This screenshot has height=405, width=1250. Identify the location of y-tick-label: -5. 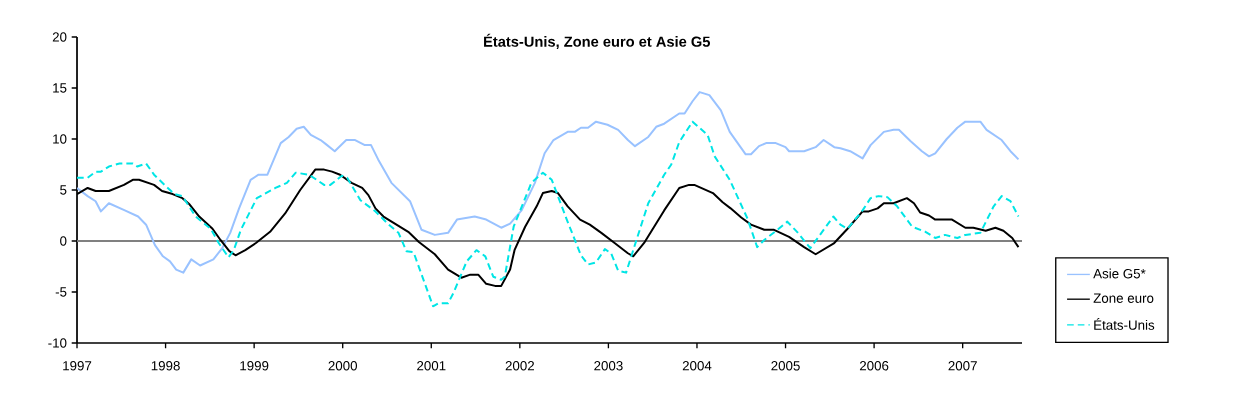
(61, 292).